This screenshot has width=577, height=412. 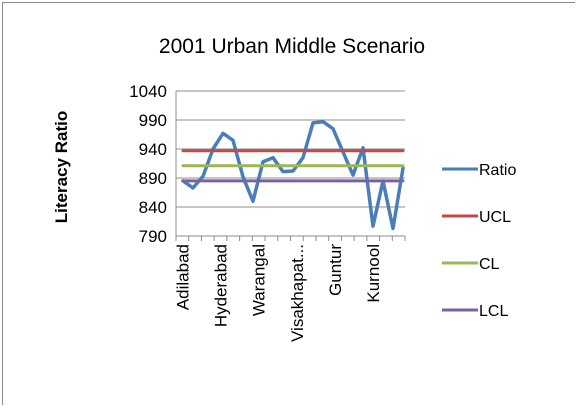 What do you see at coordinates (153, 236) in the screenshot?
I see `y-tick-label: 790` at bounding box center [153, 236].